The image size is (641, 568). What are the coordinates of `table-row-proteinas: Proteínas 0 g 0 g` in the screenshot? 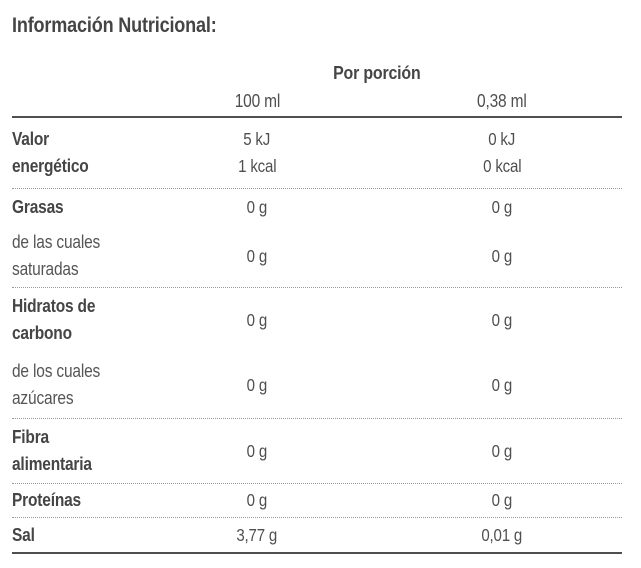 It's located at (317, 500).